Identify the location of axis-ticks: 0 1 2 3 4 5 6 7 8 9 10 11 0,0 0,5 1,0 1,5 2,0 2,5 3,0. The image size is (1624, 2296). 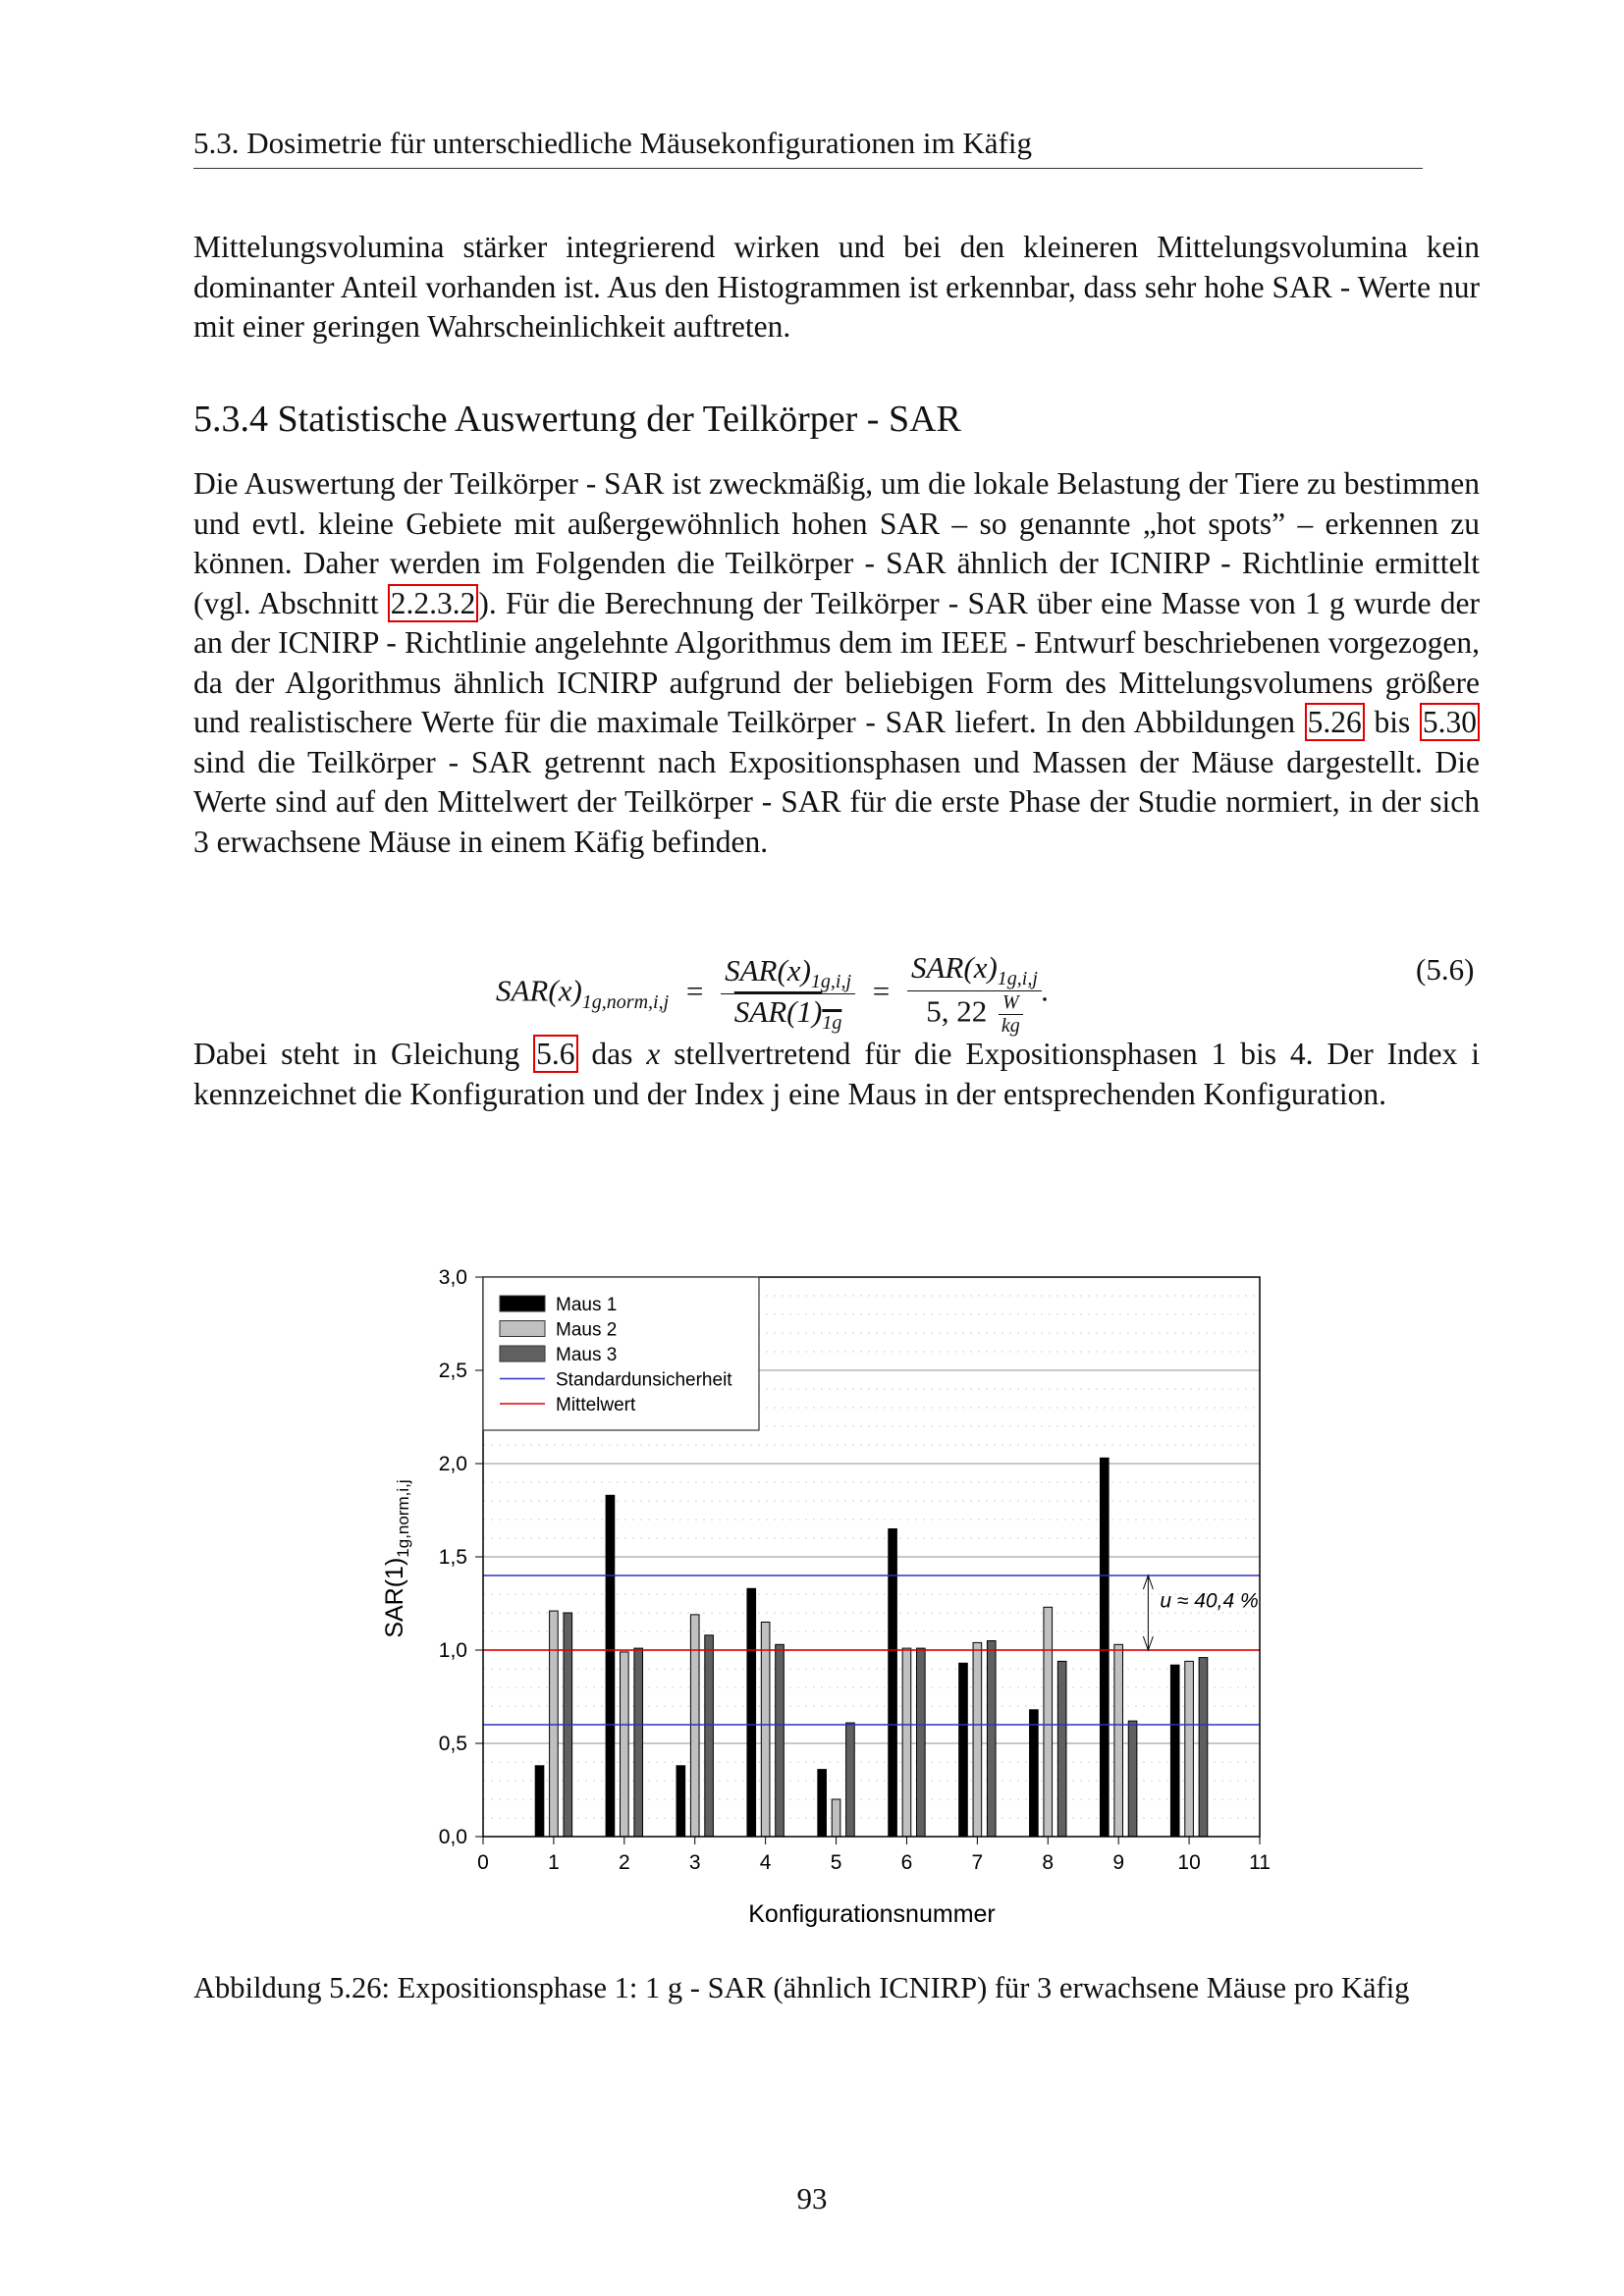
(855, 1570).